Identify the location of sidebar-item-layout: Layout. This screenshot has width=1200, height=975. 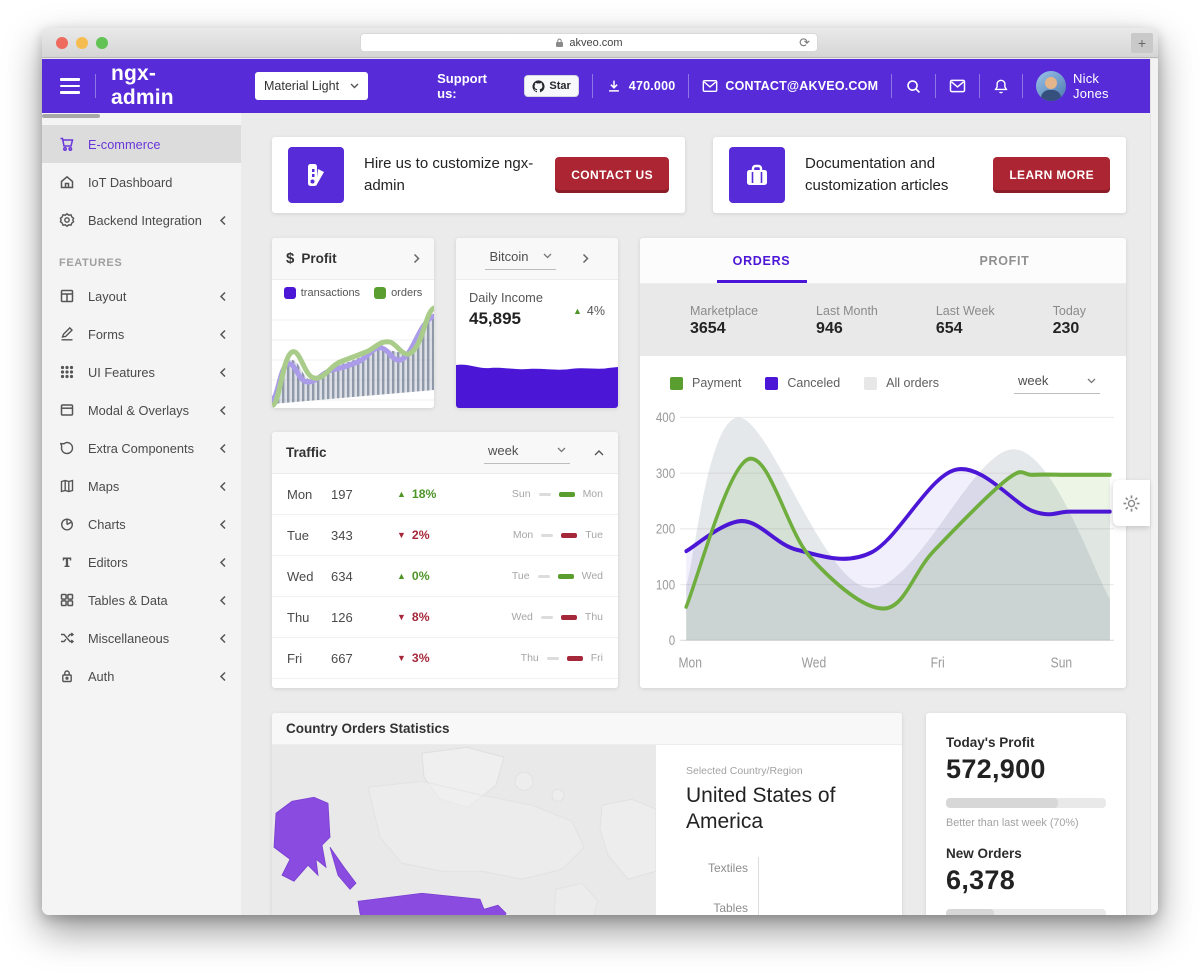
(141, 296).